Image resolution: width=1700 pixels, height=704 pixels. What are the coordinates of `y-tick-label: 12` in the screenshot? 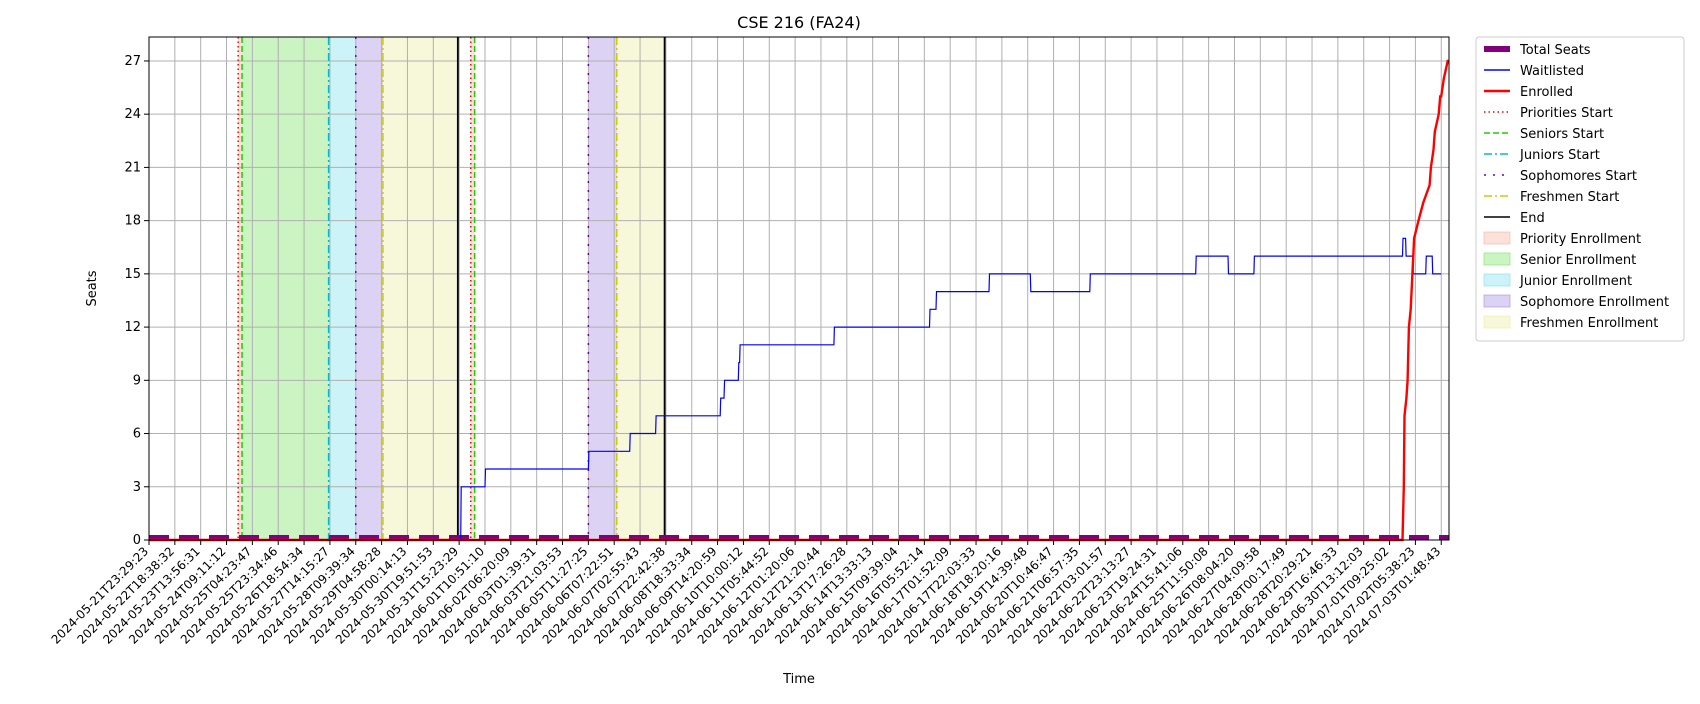 It's located at (132, 327).